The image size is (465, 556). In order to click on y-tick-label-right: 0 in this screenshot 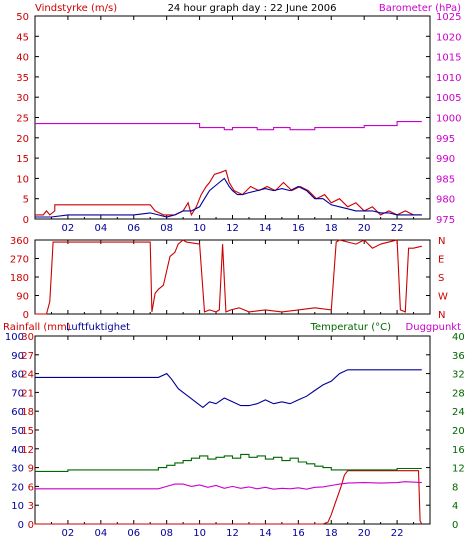, I will do `click(455, 525)`.